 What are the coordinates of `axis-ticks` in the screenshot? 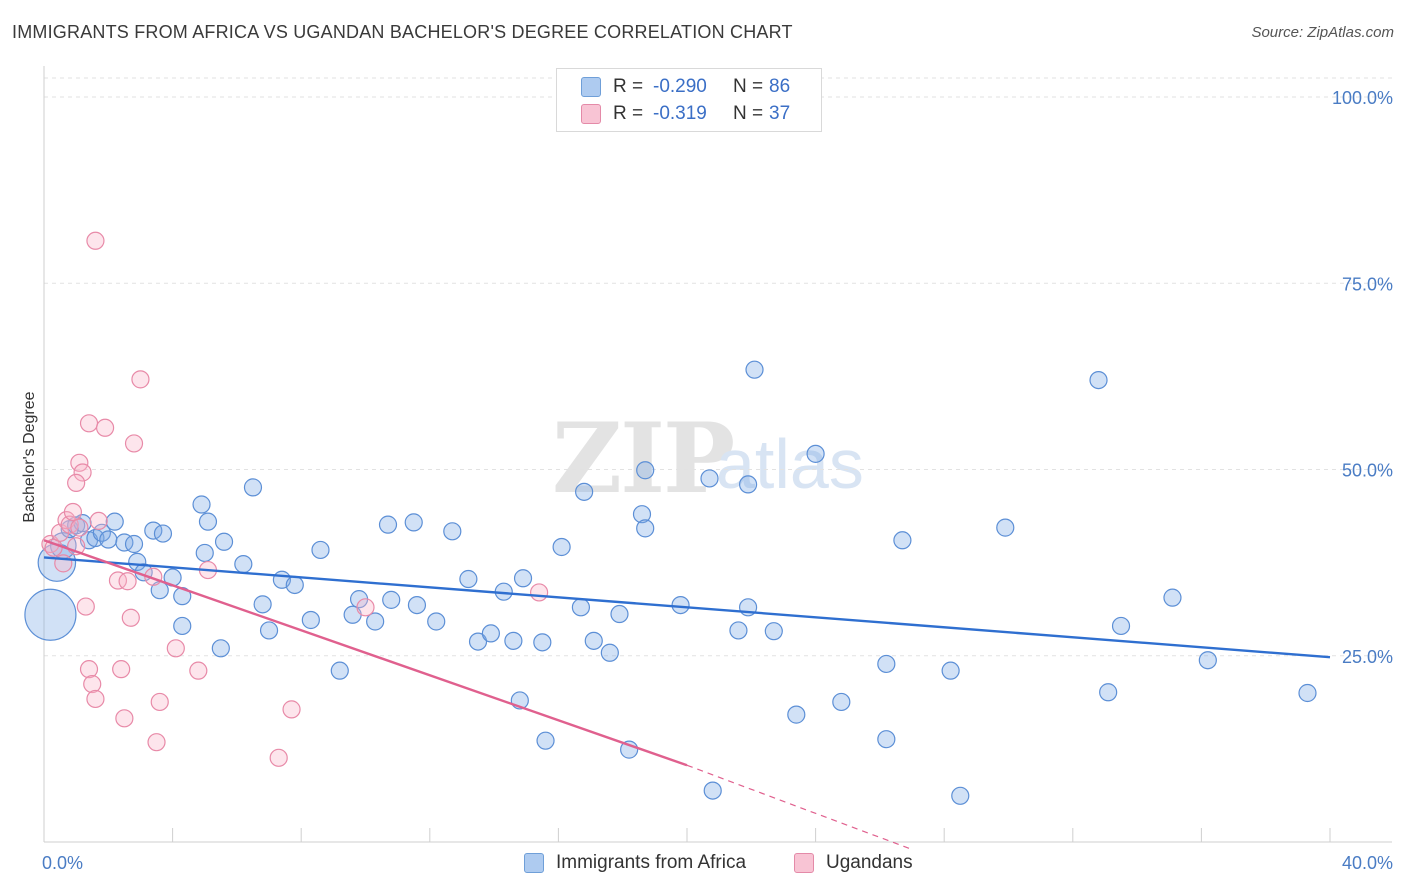 It's located at (687, 835).